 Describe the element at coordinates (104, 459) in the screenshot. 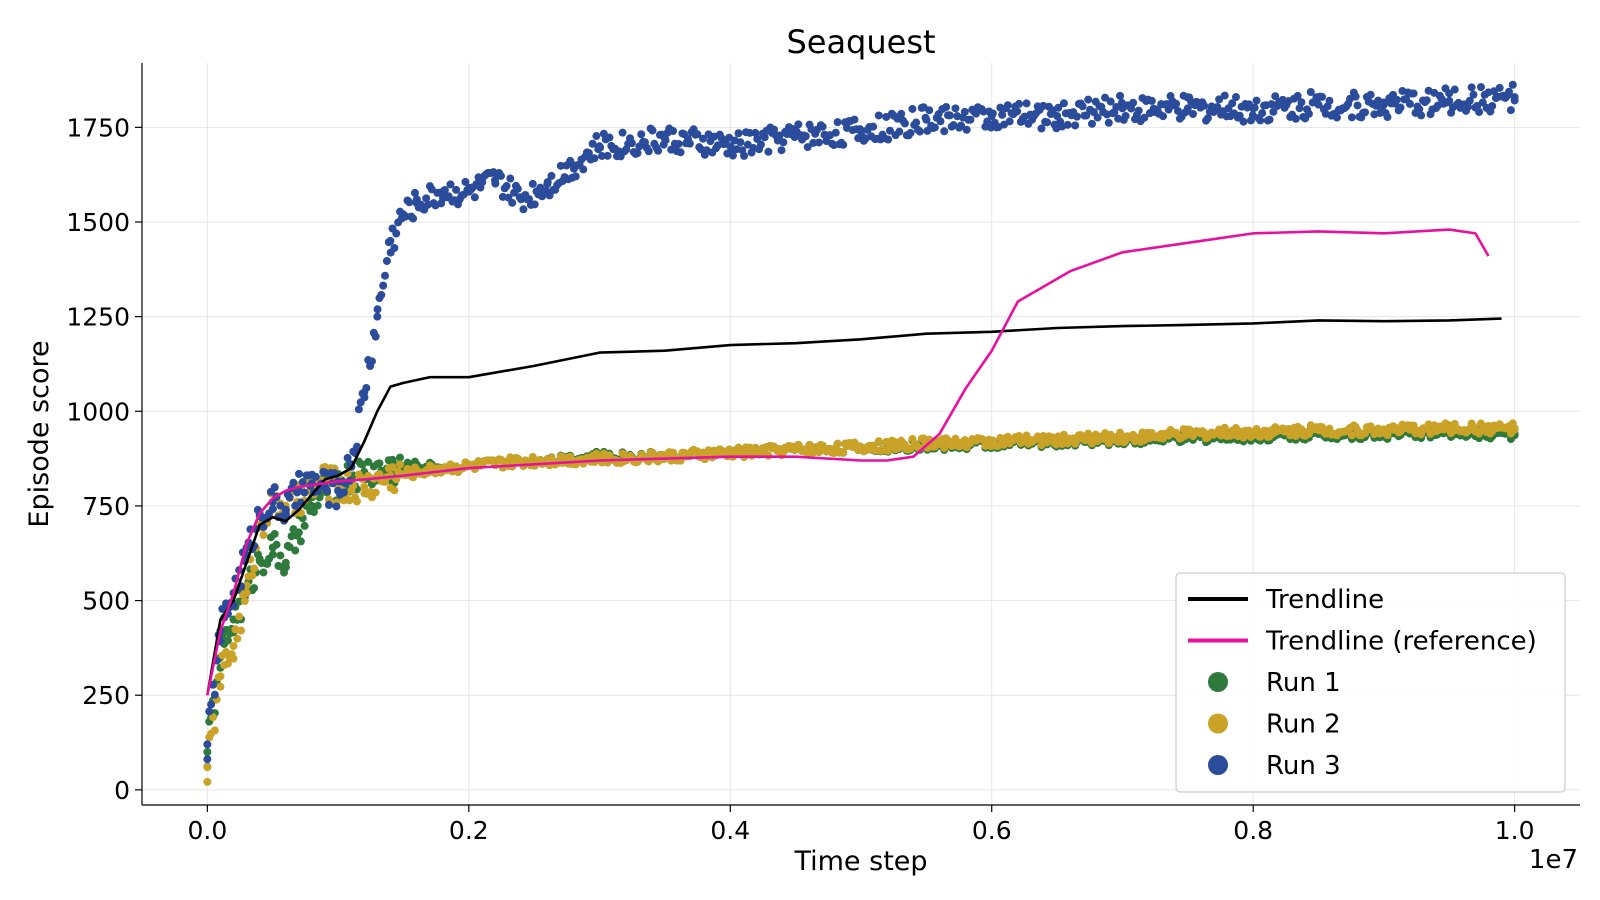

I see `y-ticks: 0 250 500 750 1000 1250 1500 1750` at that location.